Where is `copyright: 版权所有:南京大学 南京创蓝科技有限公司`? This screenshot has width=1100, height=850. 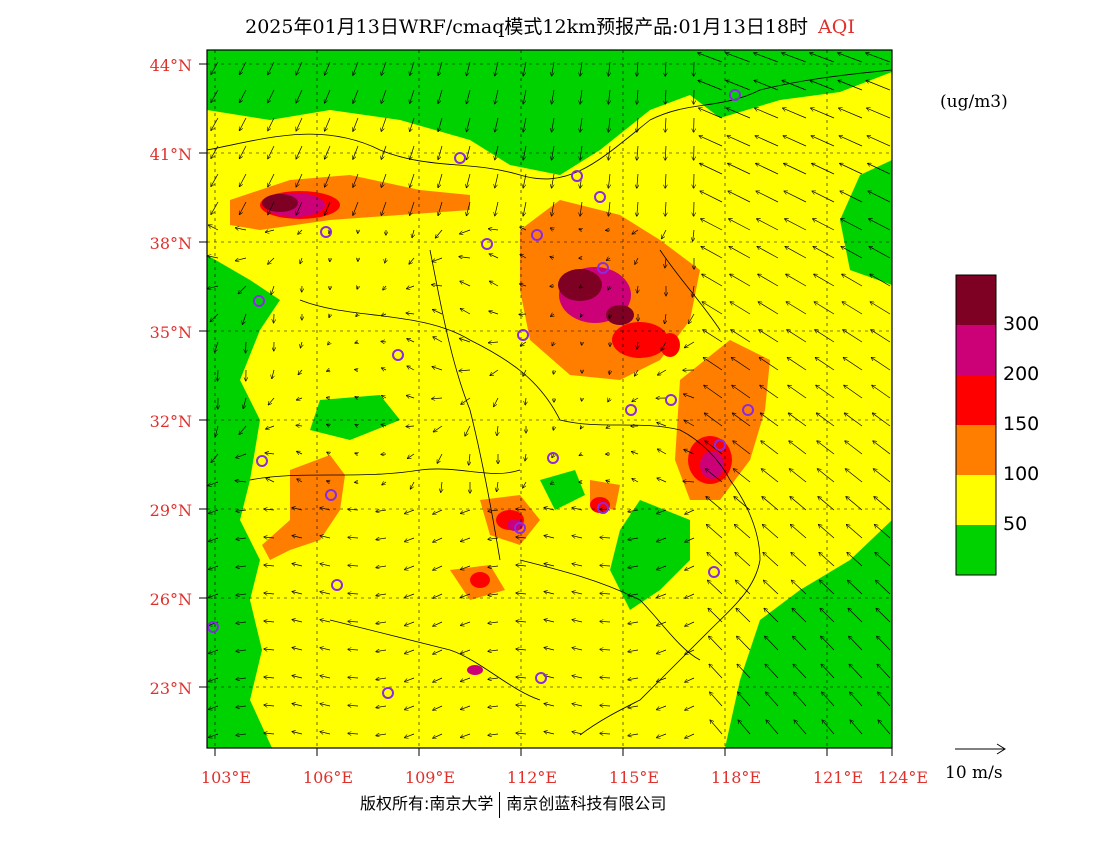 copyright: 版权所有:南京大学 南京创蓝科技有限公司 is located at coordinates (513, 804).